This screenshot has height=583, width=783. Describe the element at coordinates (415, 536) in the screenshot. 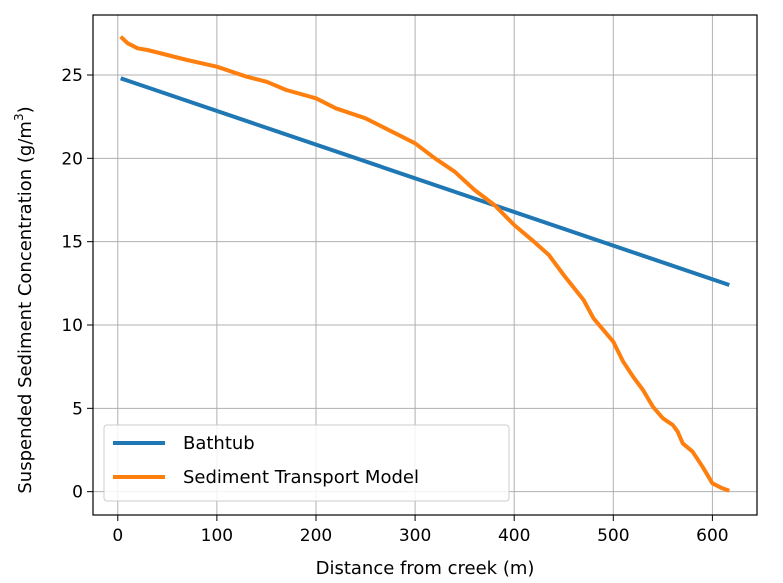

I see `x-tick-label: 300` at that location.